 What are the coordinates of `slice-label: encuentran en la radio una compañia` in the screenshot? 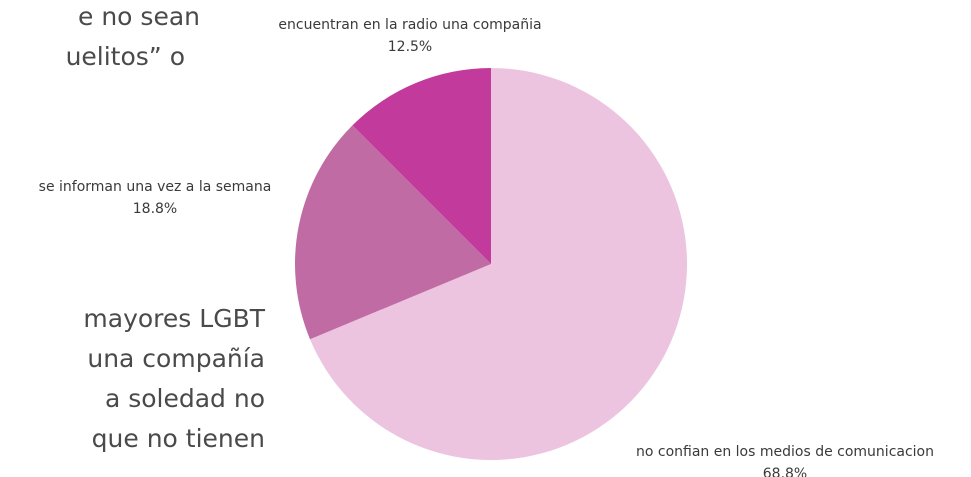 It's located at (409, 25).